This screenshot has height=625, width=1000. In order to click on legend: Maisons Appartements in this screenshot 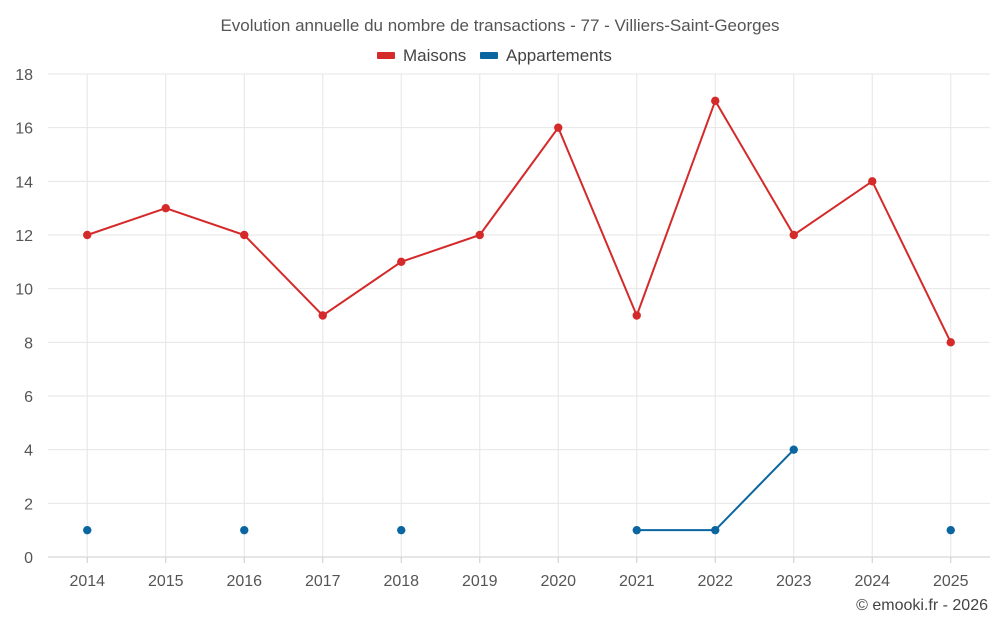, I will do `click(494, 55)`.